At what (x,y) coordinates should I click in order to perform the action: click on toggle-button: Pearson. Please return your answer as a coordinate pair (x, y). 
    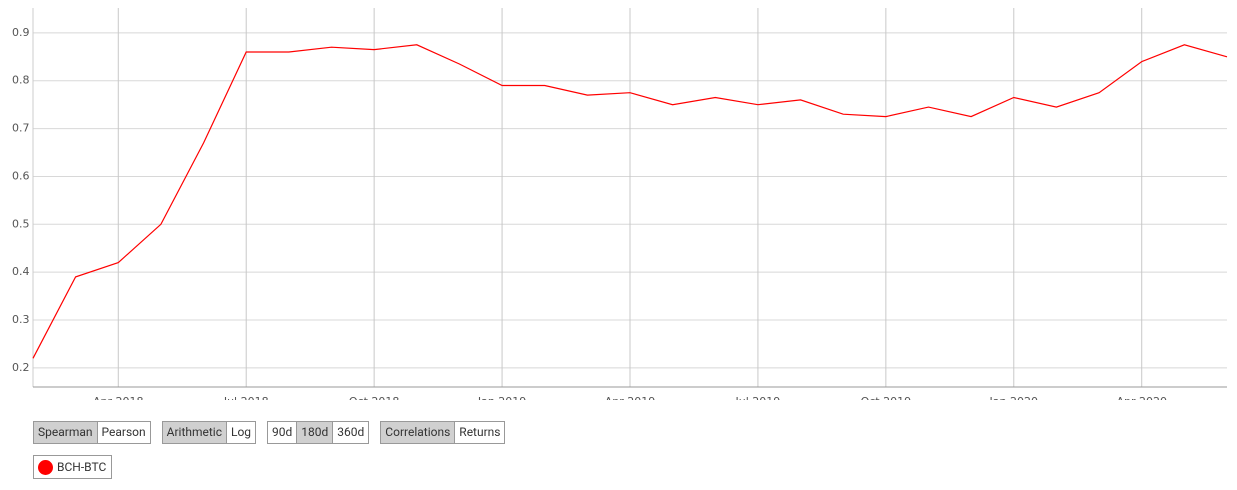
    Looking at the image, I should click on (123, 432).